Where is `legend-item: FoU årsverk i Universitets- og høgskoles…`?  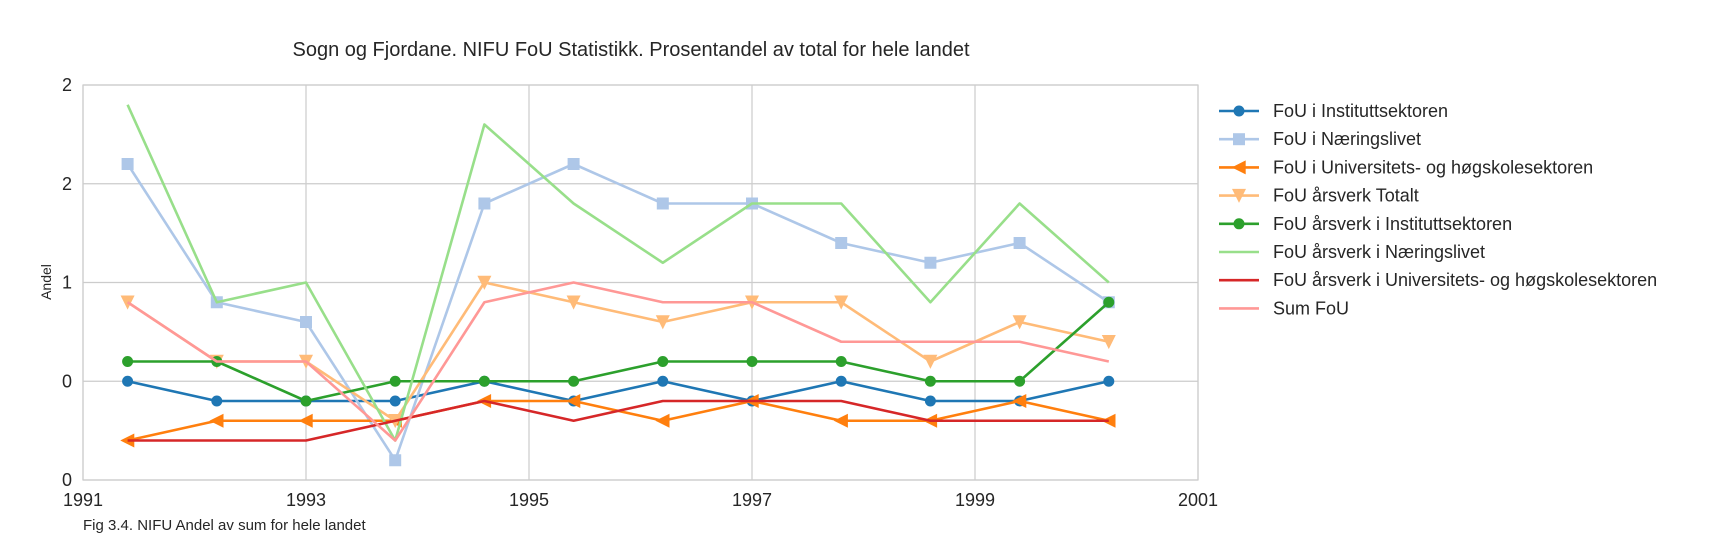 legend-item: FoU årsverk i Universitets- og høgskoles… is located at coordinates (1438, 280).